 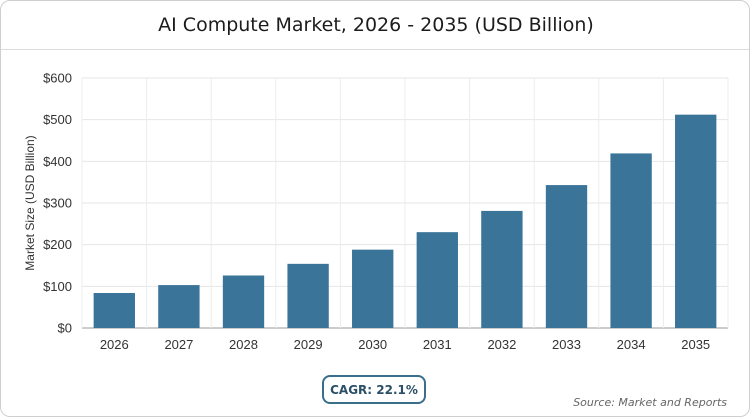 What do you see at coordinates (57, 78) in the screenshot?
I see `y-tick-label: $600` at bounding box center [57, 78].